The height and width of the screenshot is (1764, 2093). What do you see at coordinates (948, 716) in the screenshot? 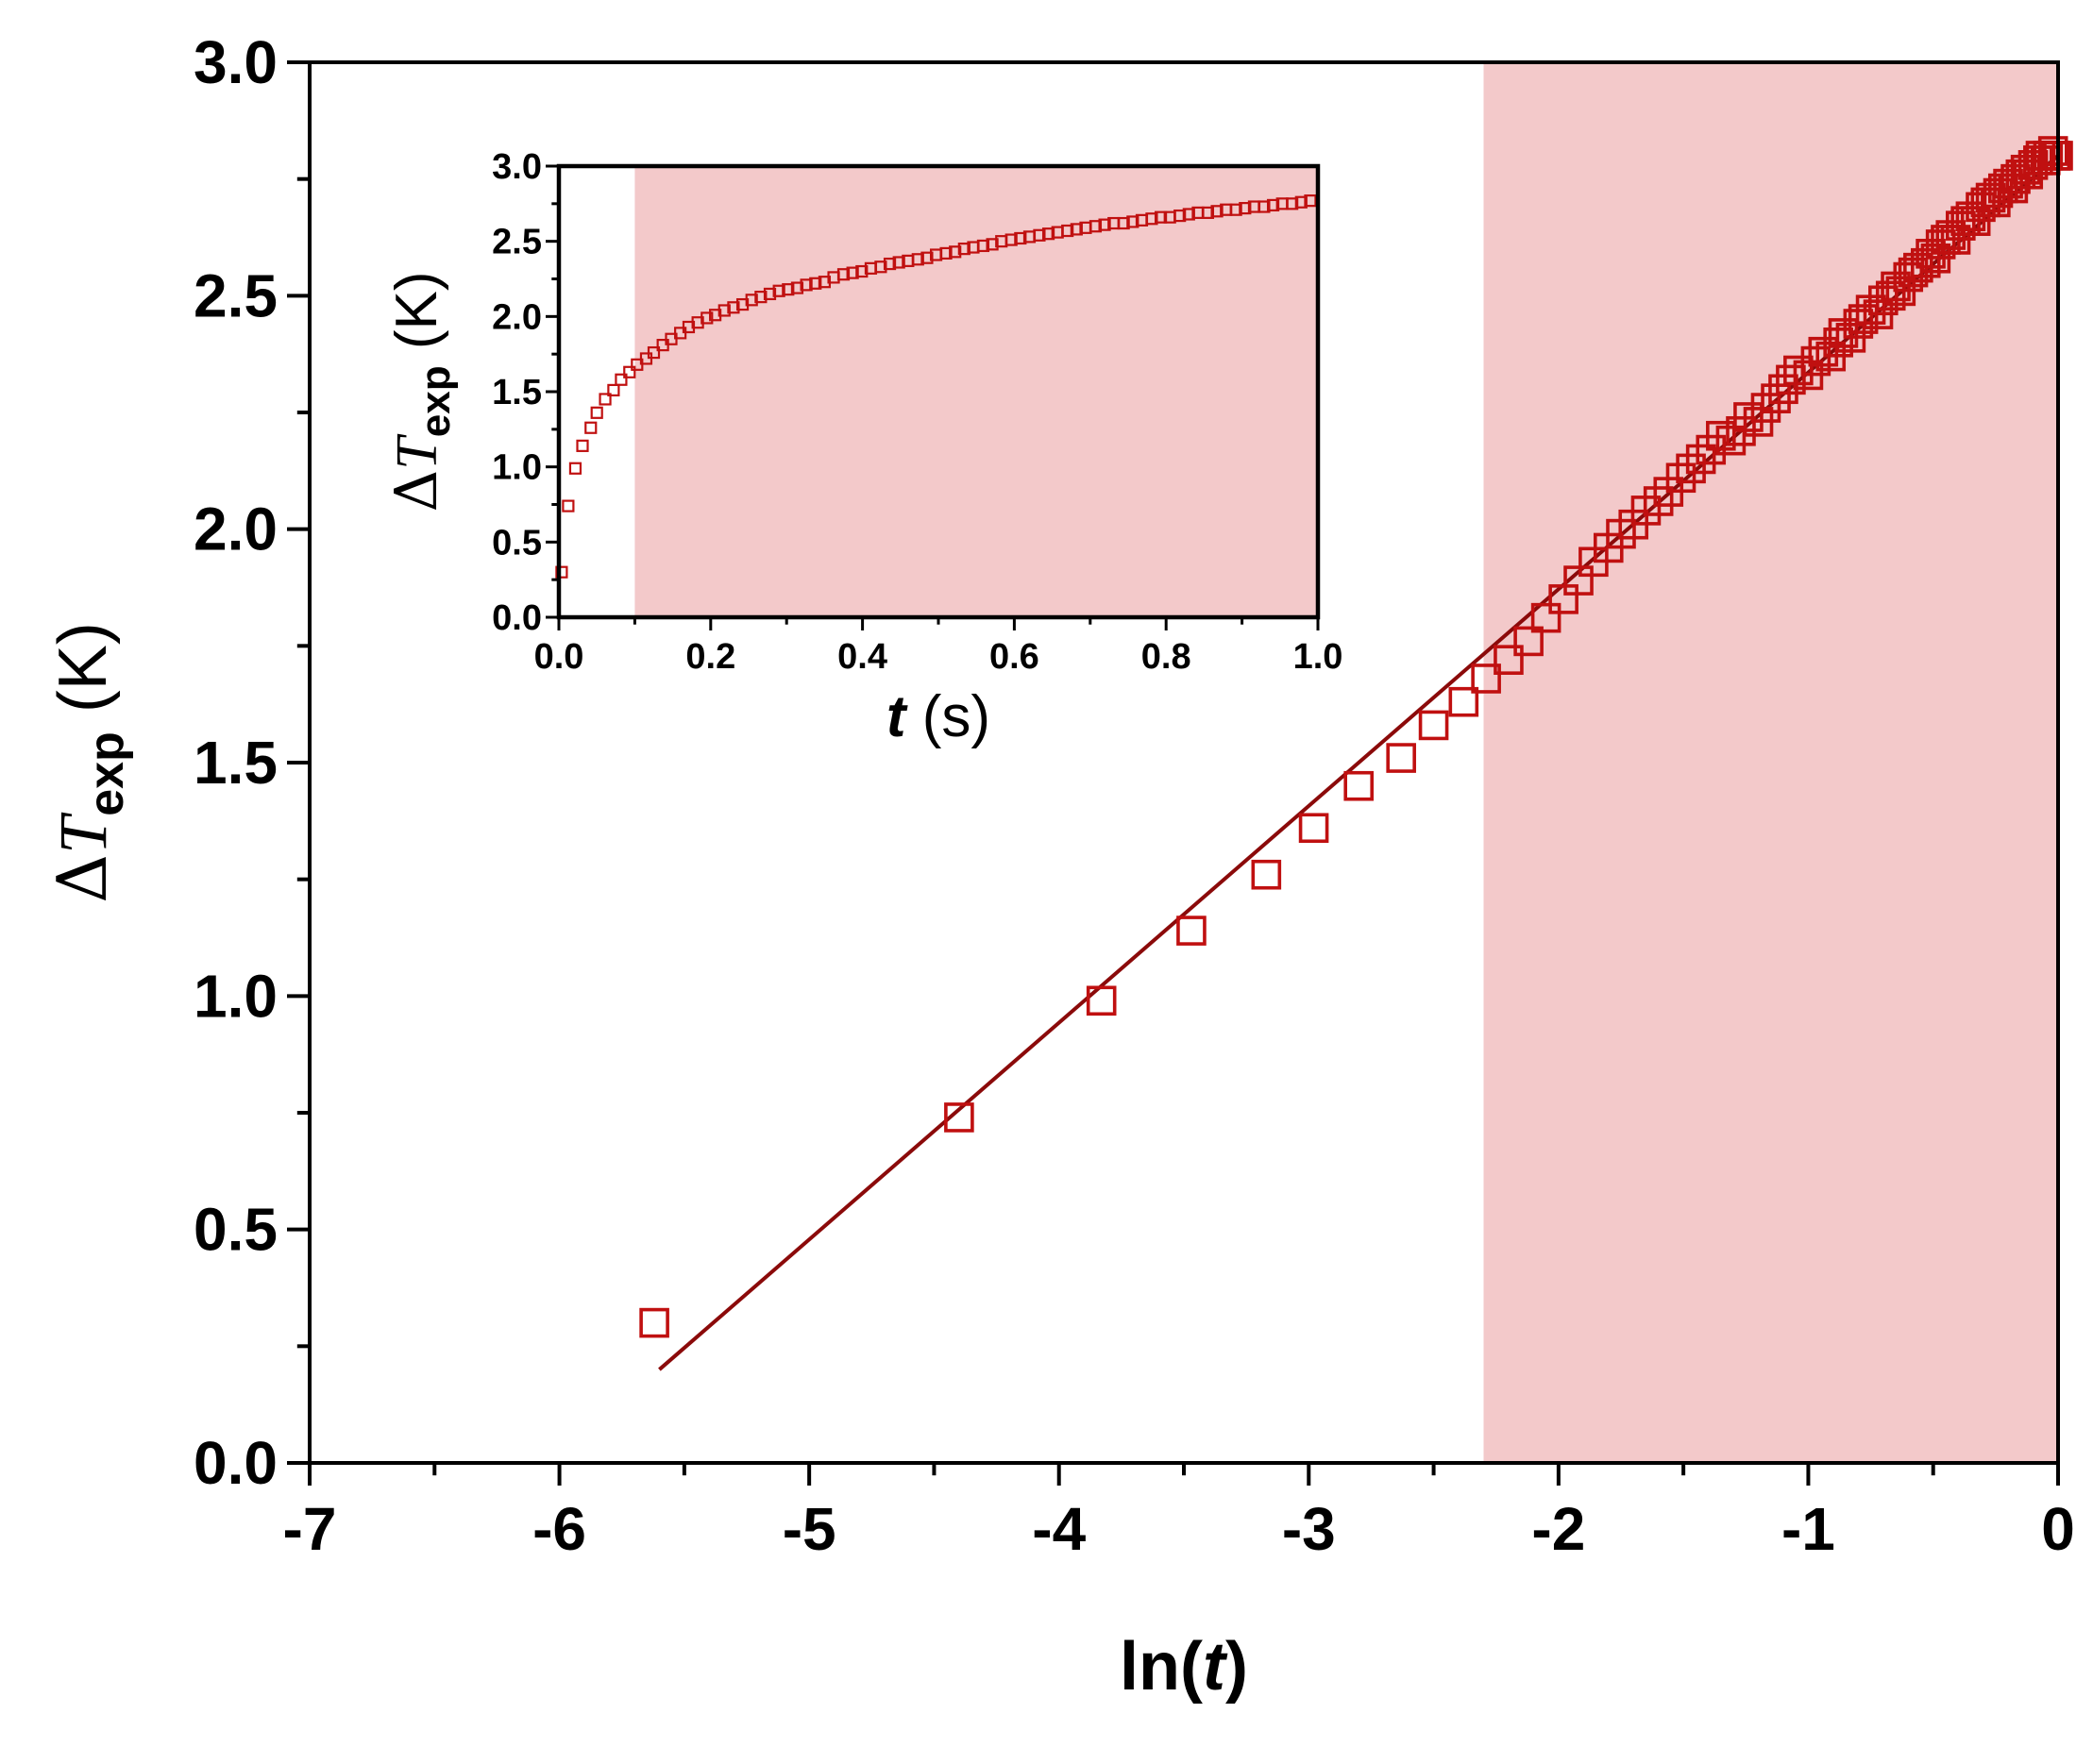
I see `x-axis-title-unit: (s)` at bounding box center [948, 716].